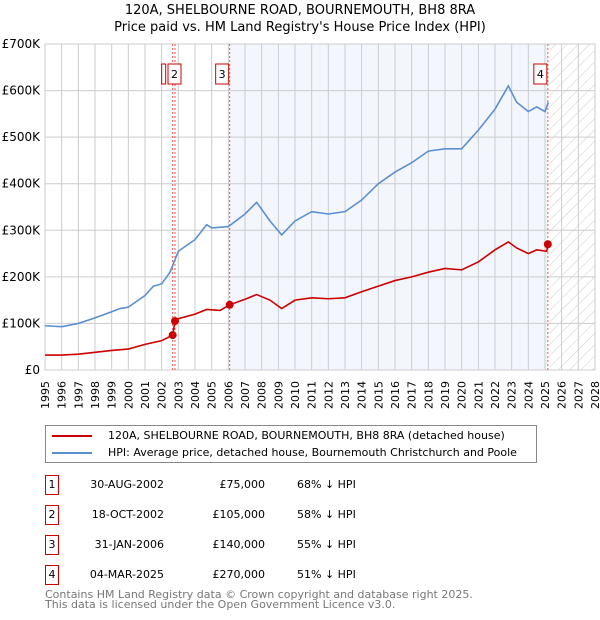  What do you see at coordinates (478, 395) in the screenshot?
I see `x-tick-label: 2021` at bounding box center [478, 395].